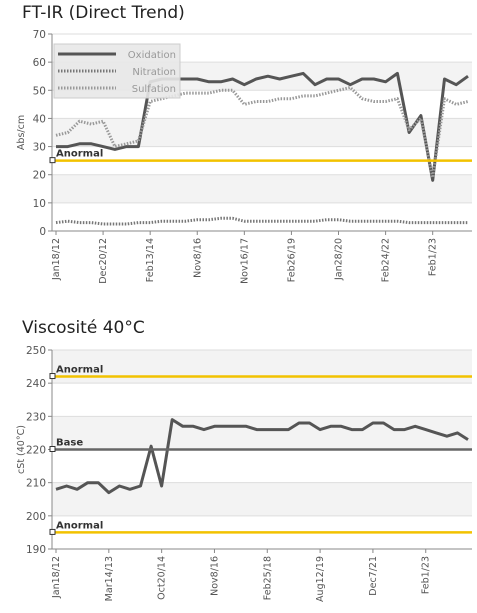 This screenshot has width=477, height=613. Describe the element at coordinates (339, 259) in the screenshot. I see `x-tick-label: Jan28/20` at that location.